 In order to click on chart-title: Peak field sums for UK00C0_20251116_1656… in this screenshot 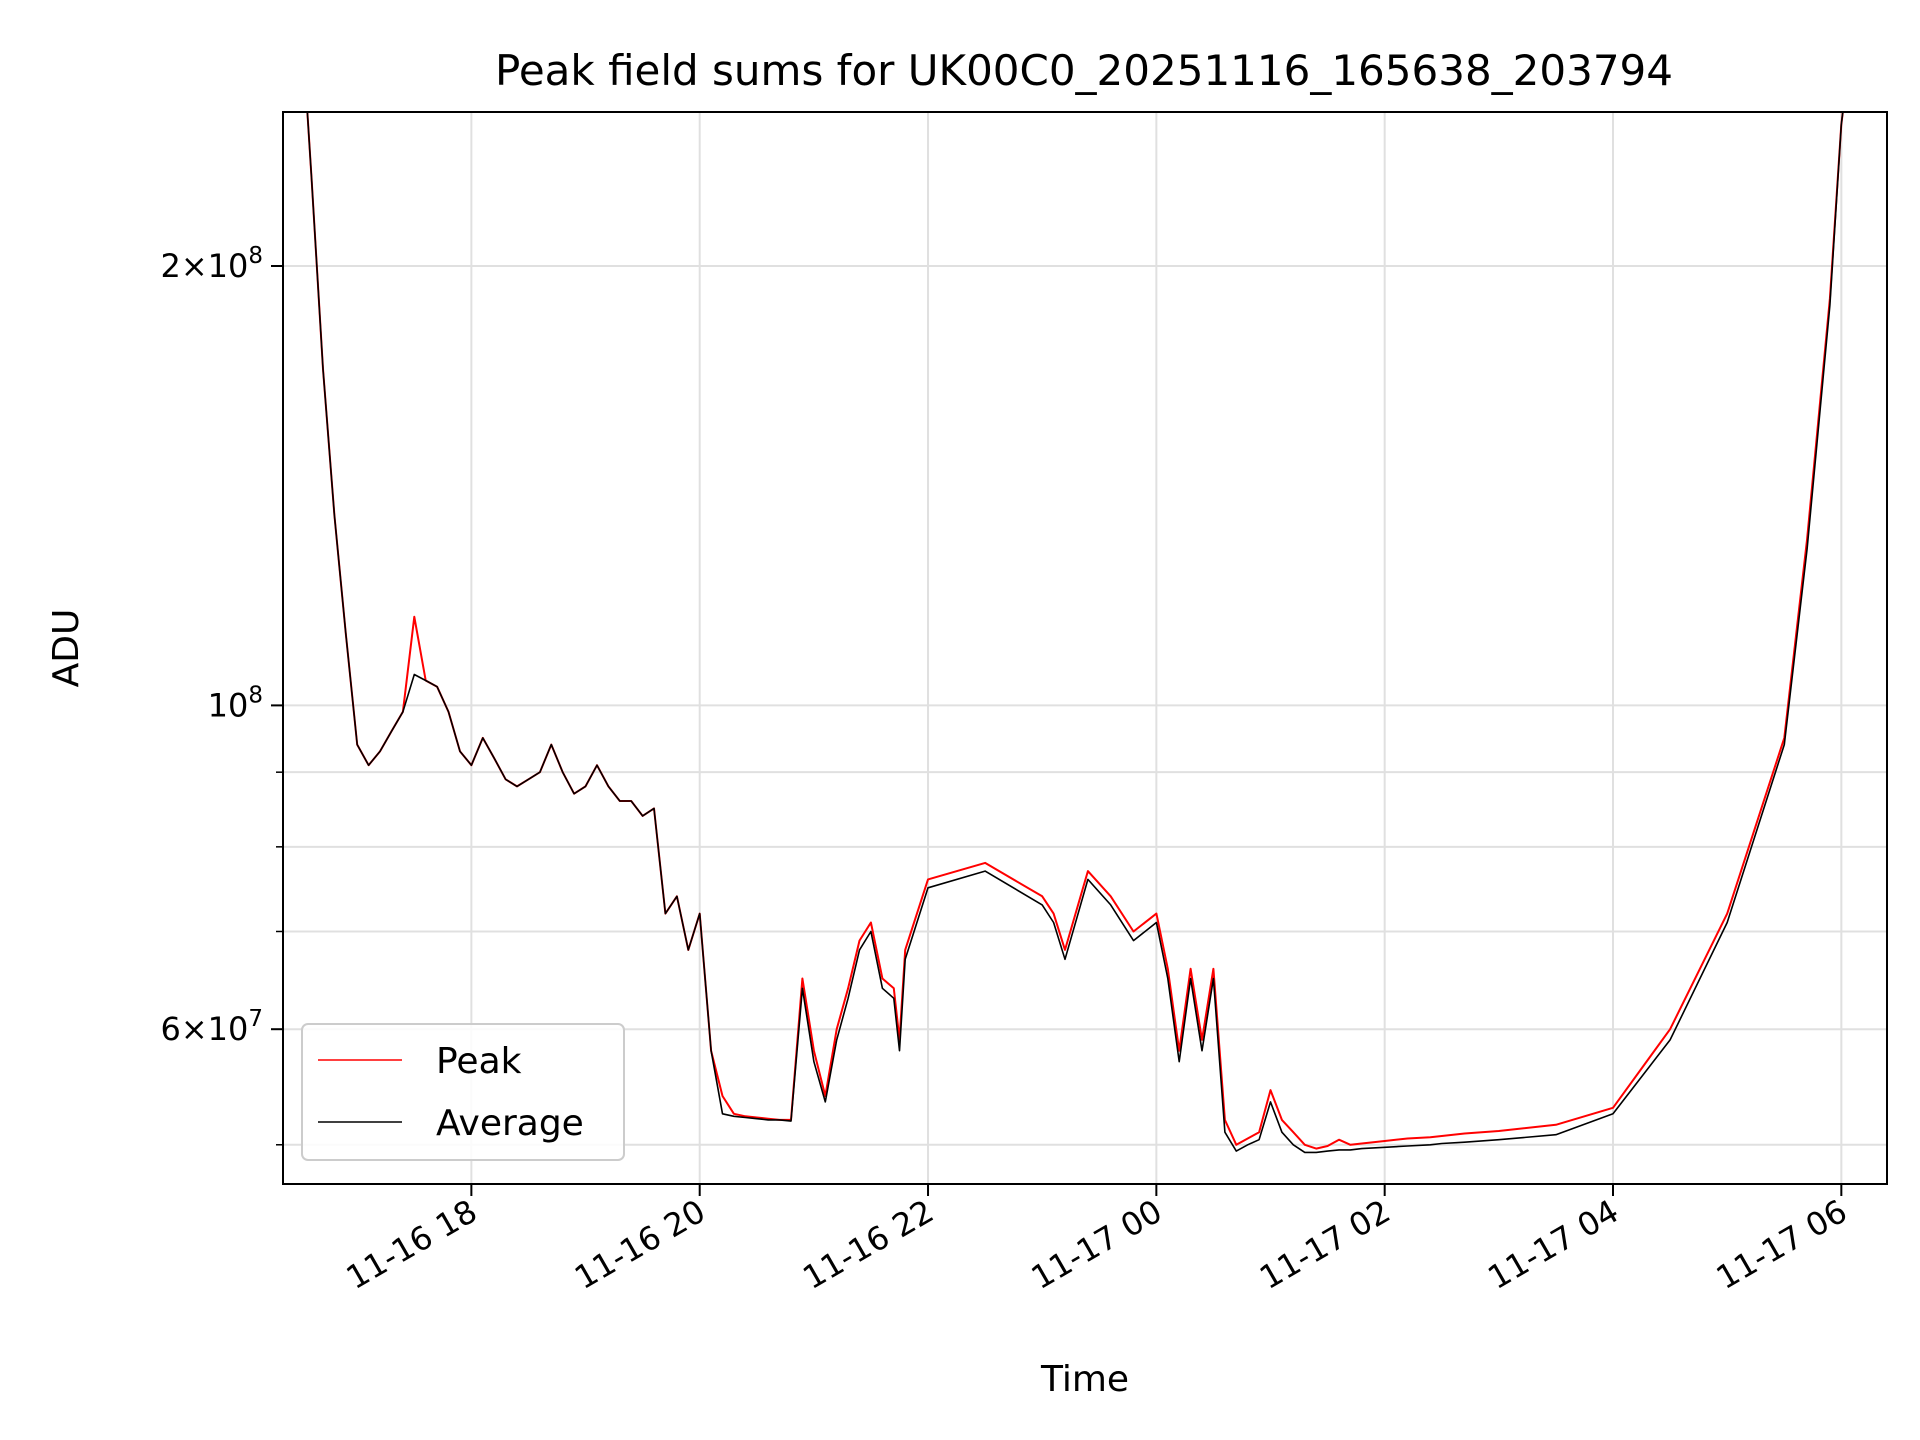, I will do `click(1084, 70)`.